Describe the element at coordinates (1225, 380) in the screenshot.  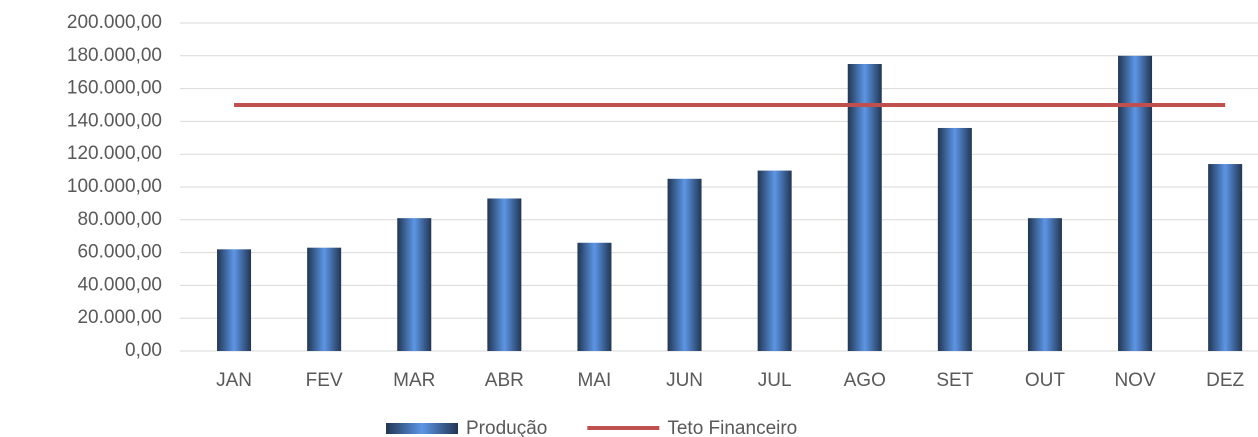
I see `x-tick-label: DEZ` at that location.